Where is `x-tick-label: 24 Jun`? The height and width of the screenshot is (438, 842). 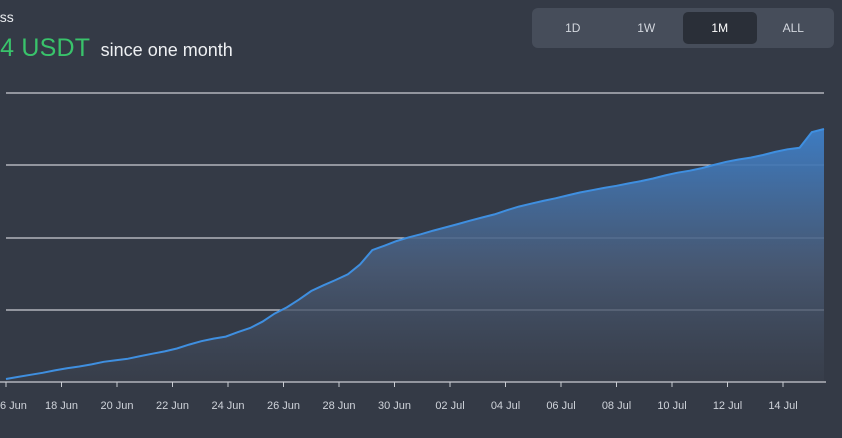 x-tick-label: 24 Jun is located at coordinates (227, 406).